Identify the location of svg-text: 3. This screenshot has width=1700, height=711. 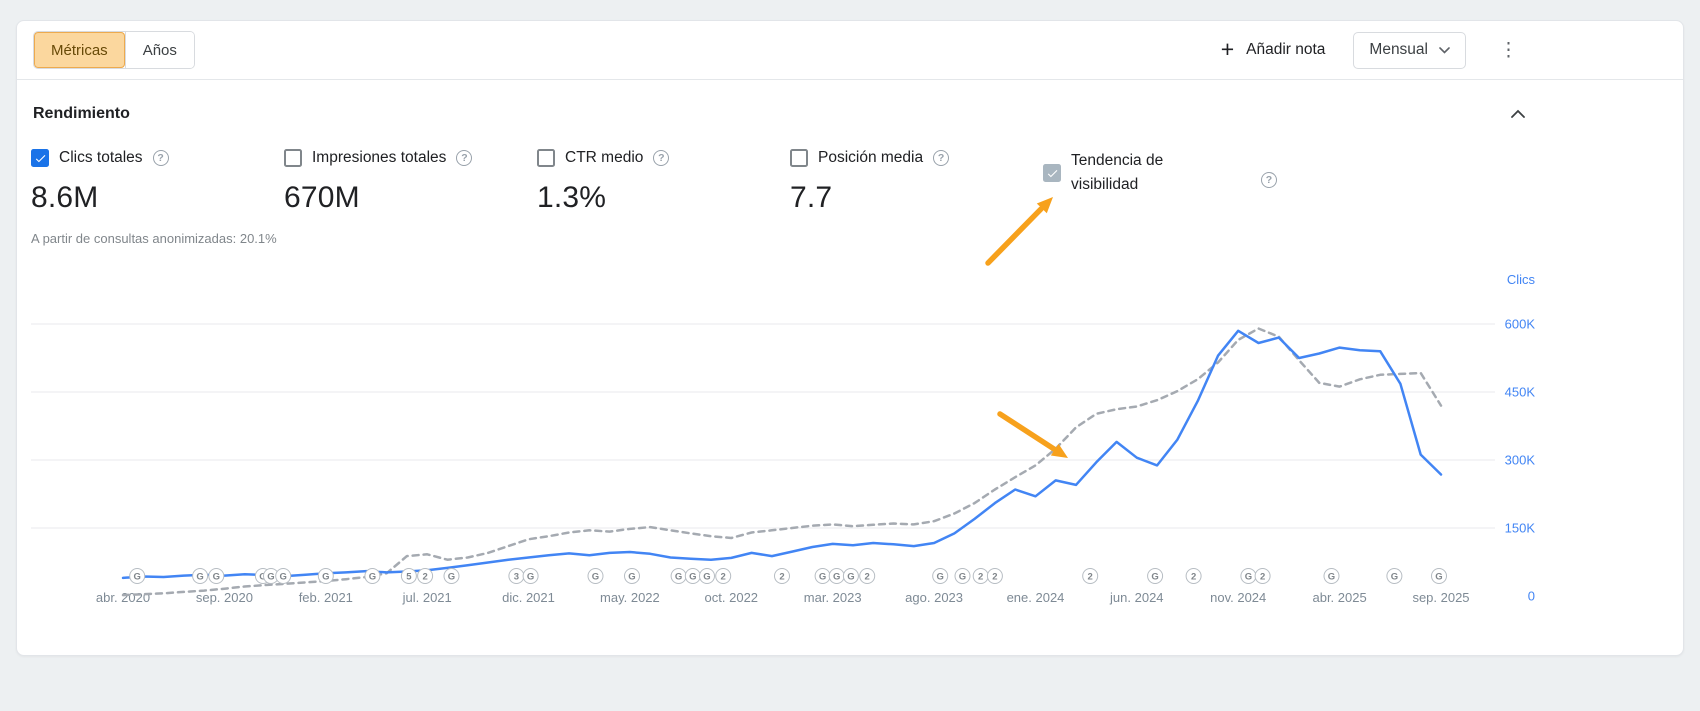
(516, 577).